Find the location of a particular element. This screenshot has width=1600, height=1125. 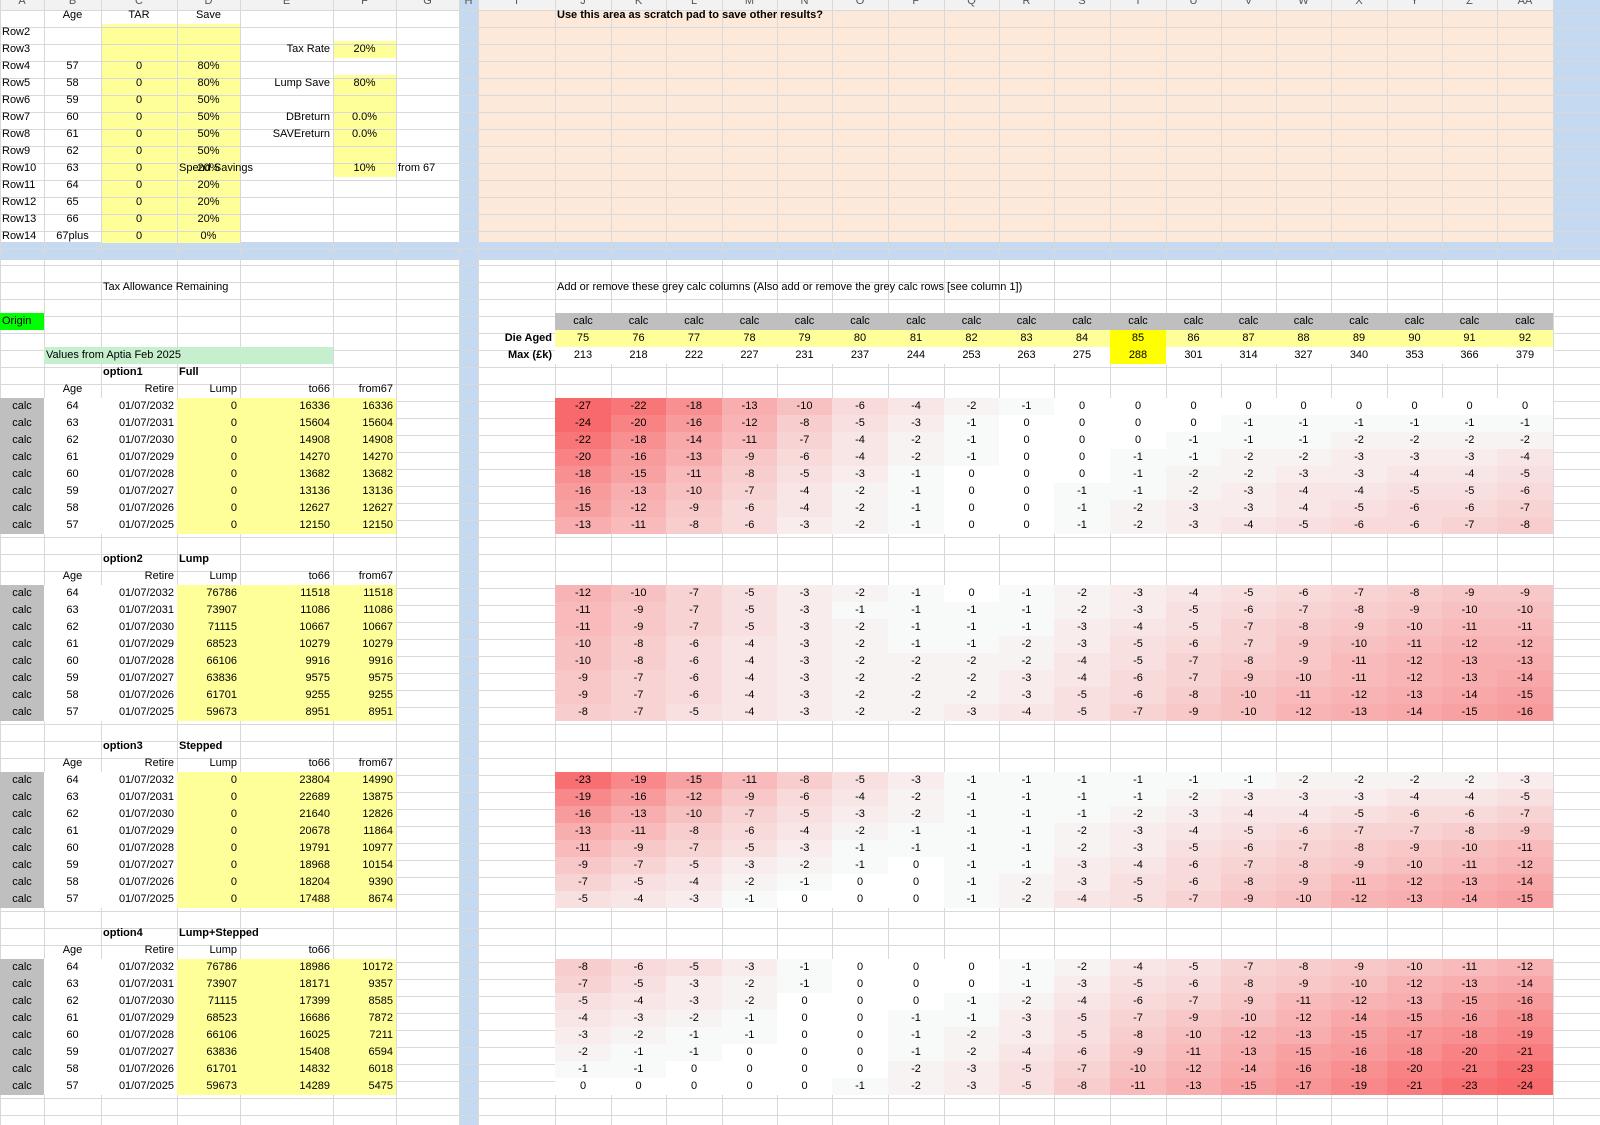

option-cell: 16336 is located at coordinates (286, 406).